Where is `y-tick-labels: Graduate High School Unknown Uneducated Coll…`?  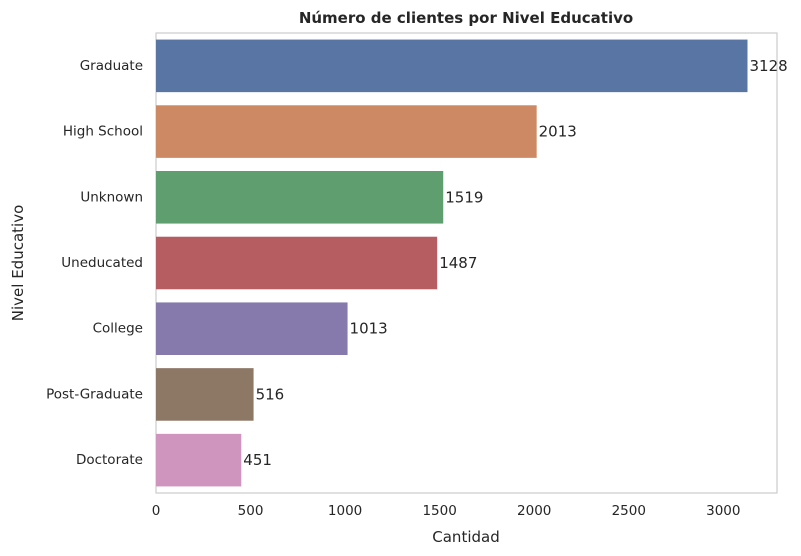 y-tick-labels: Graduate High School Unknown Uneducated Coll… is located at coordinates (94, 263).